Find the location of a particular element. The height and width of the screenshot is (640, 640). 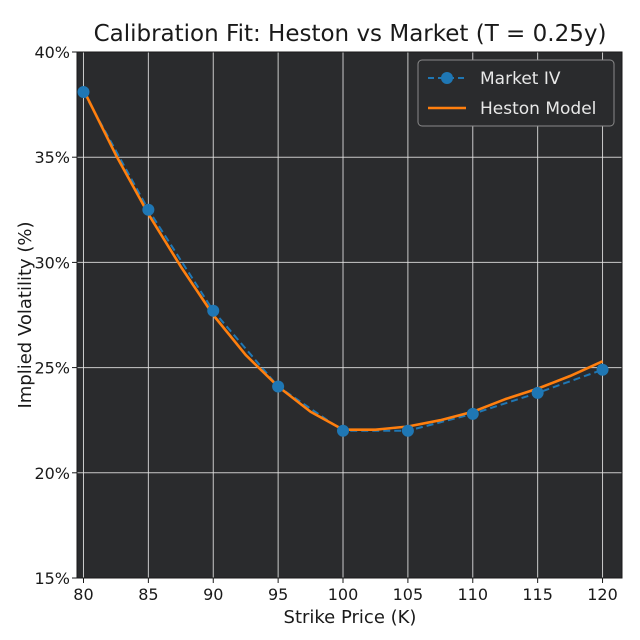

y-tick-label: 35% is located at coordinates (52, 157).